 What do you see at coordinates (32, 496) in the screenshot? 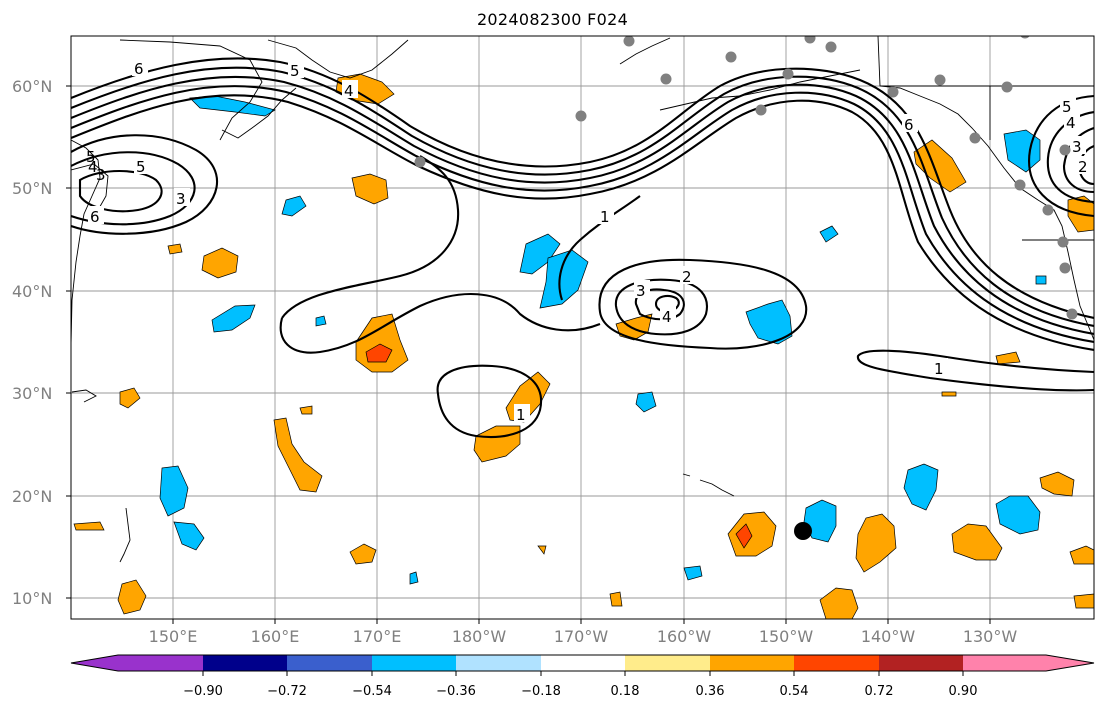
I see `lat-label: 20°N` at bounding box center [32, 496].